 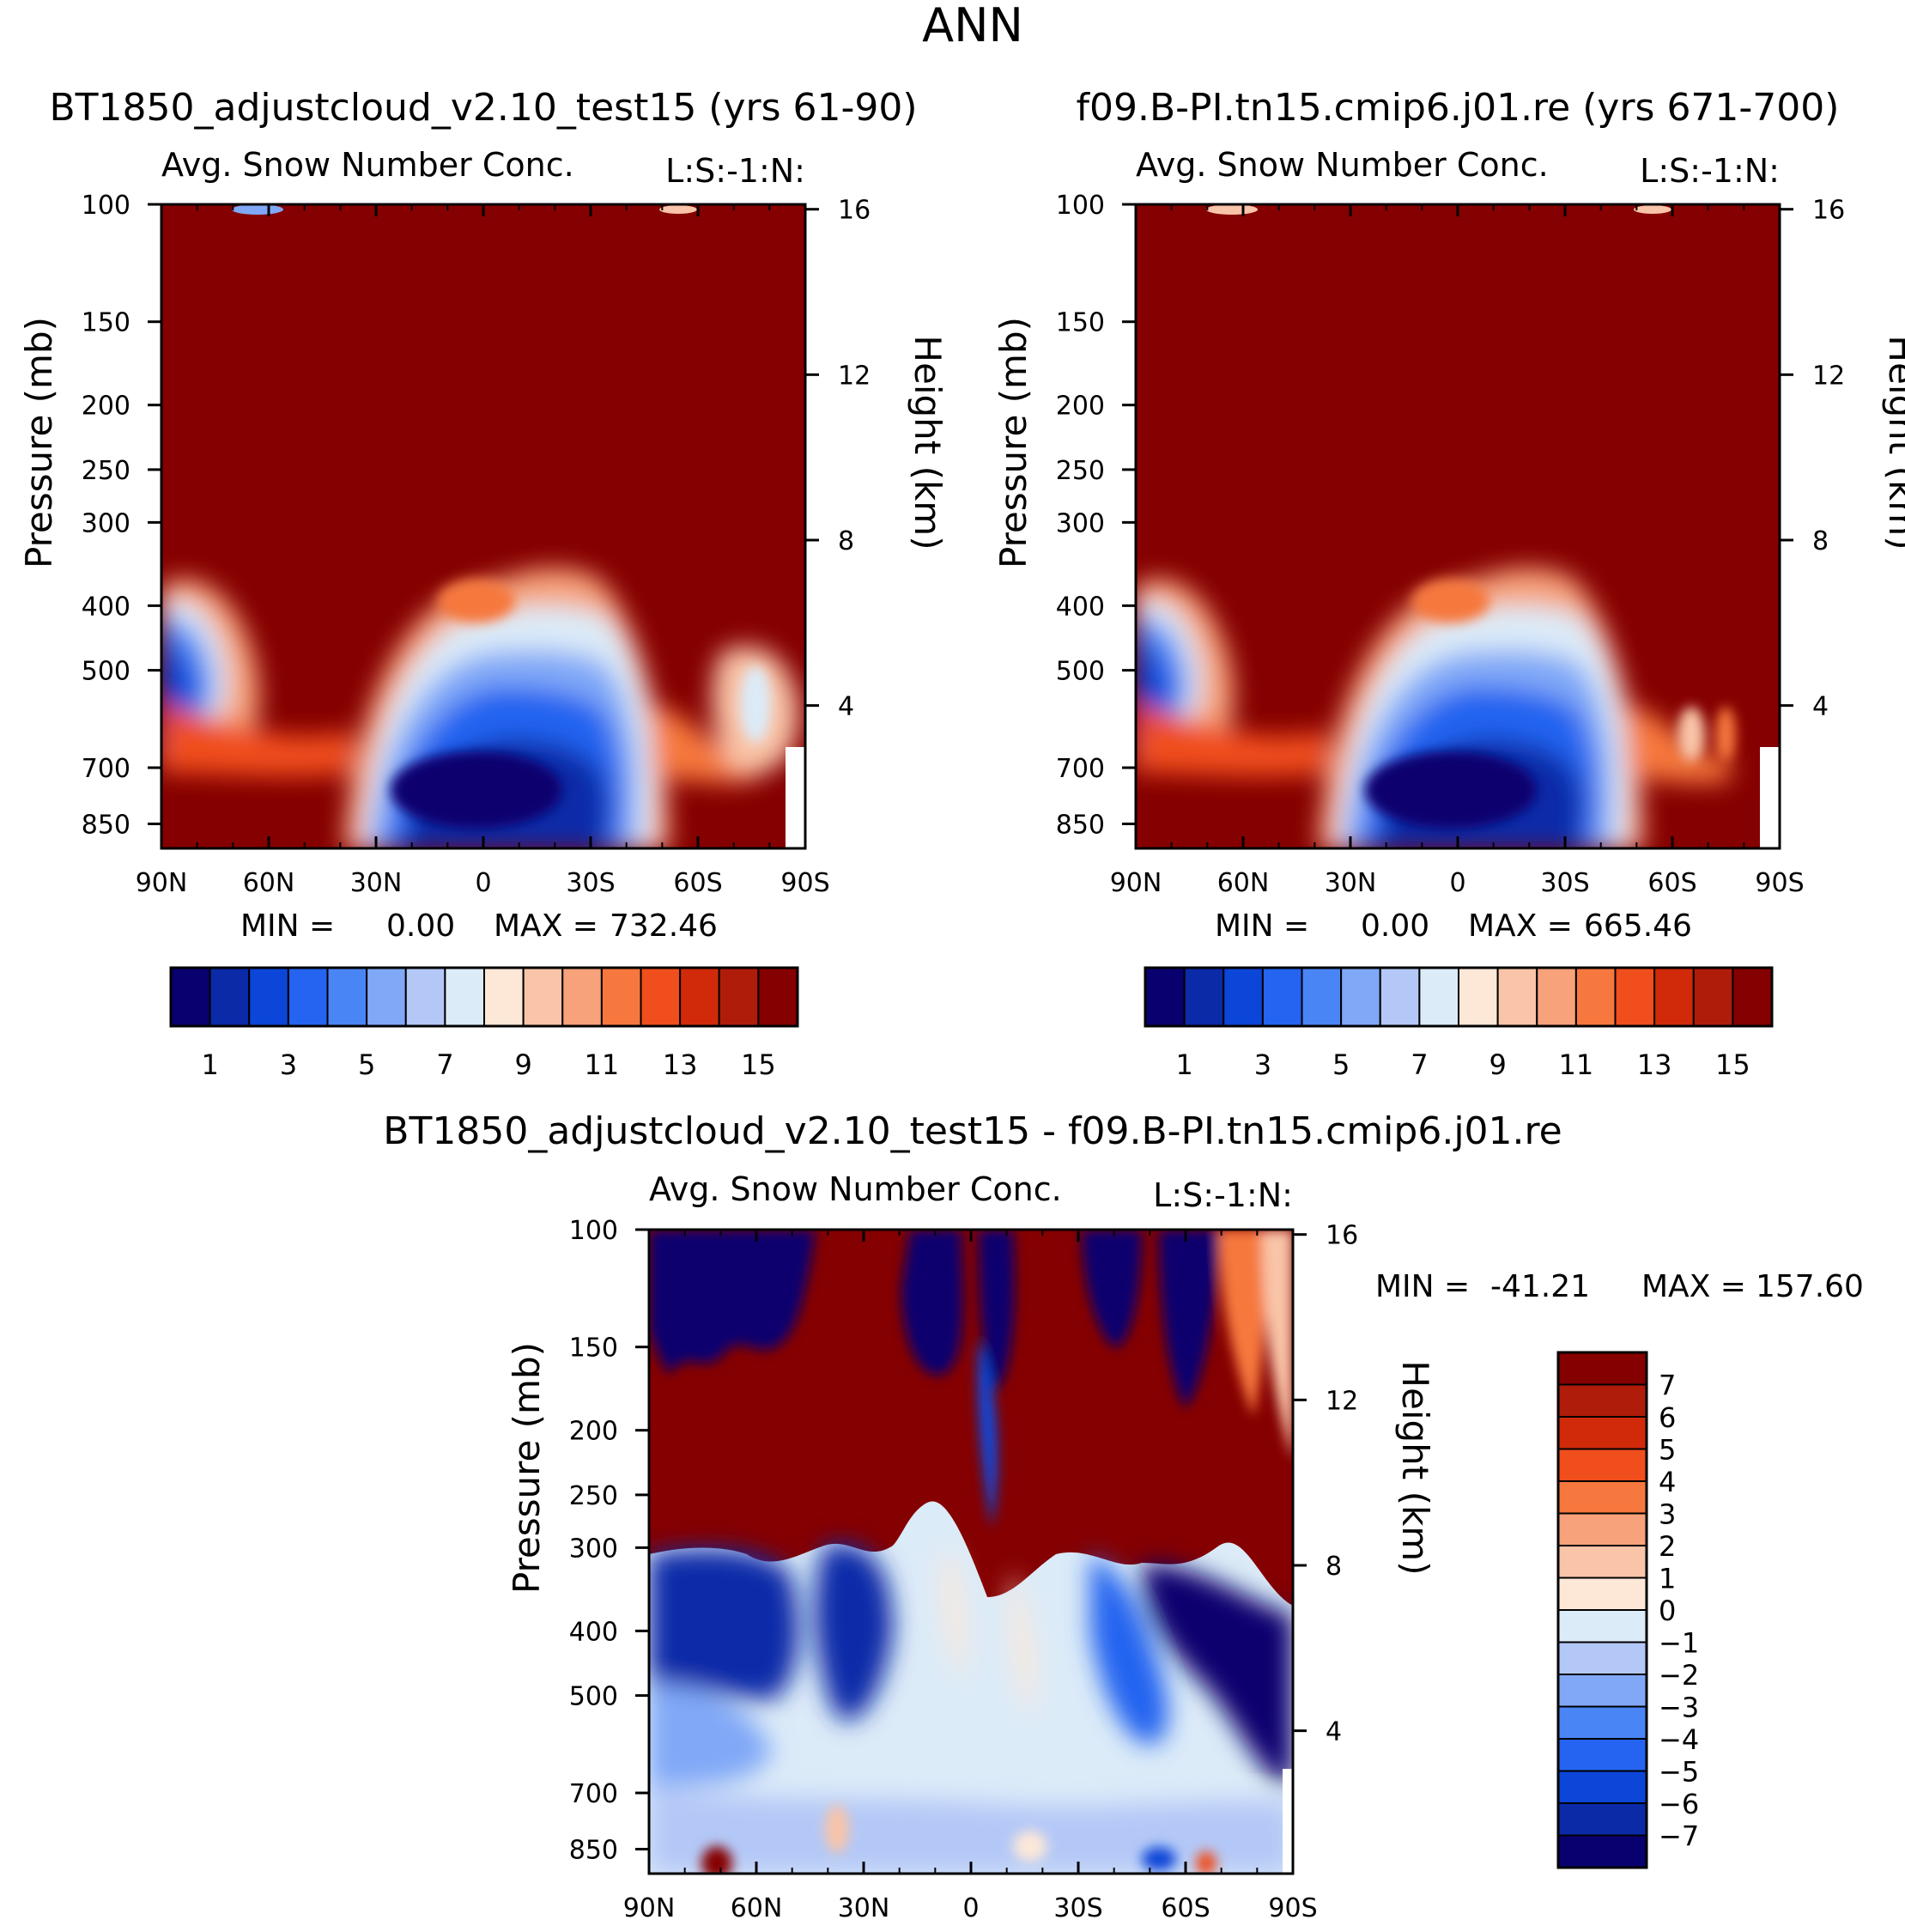 What do you see at coordinates (1667, 1418) in the screenshot?
I see `panel-3-colorbar-label: 6` at bounding box center [1667, 1418].